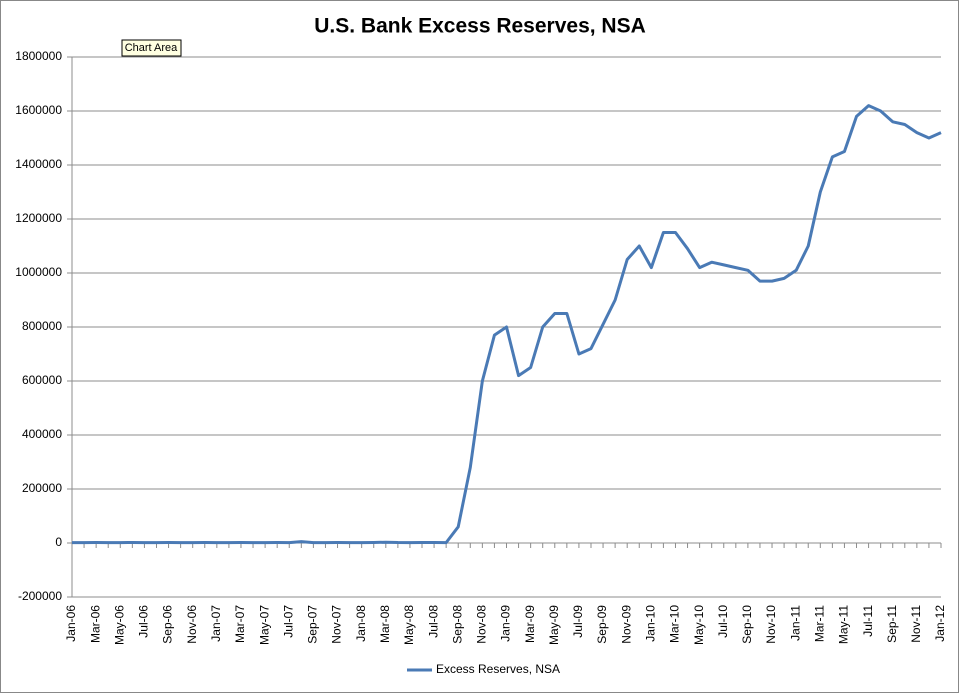 The width and height of the screenshot is (959, 698). I want to click on x-tick-label: Jul-11, so click(868, 621).